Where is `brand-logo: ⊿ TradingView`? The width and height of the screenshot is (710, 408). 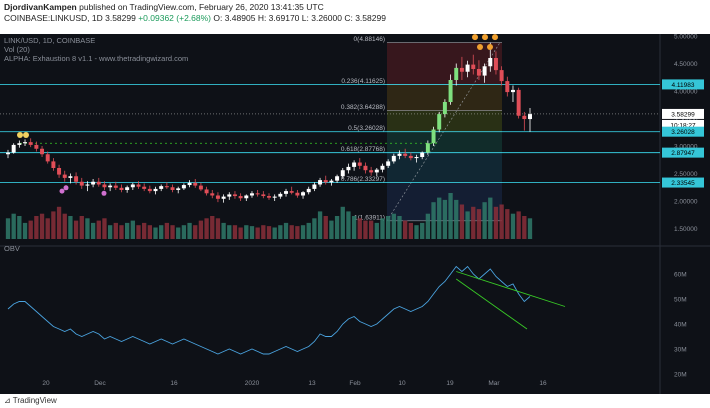
brand-logo: ⊿ TradingView is located at coordinates (30, 400).